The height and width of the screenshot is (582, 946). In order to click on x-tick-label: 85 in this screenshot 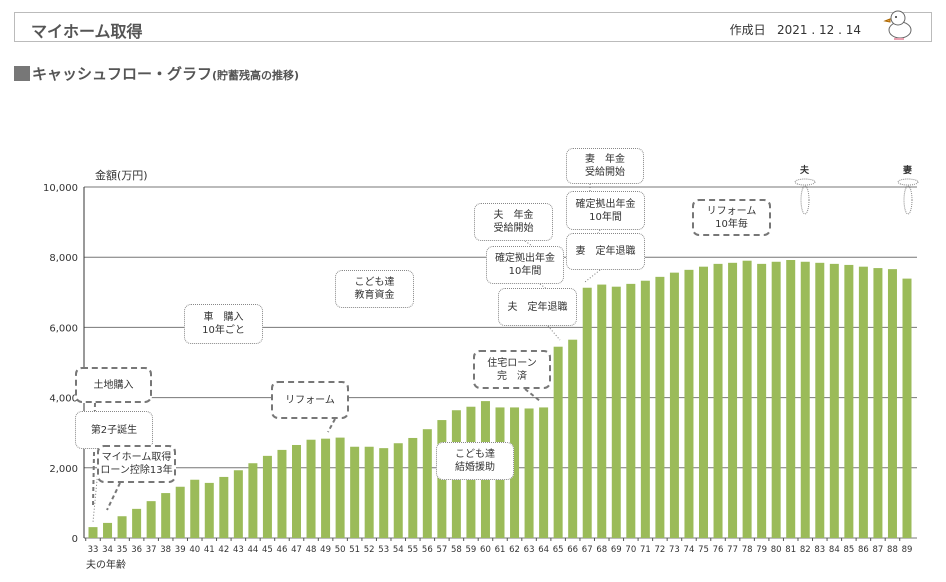, I will do `click(848, 550)`.